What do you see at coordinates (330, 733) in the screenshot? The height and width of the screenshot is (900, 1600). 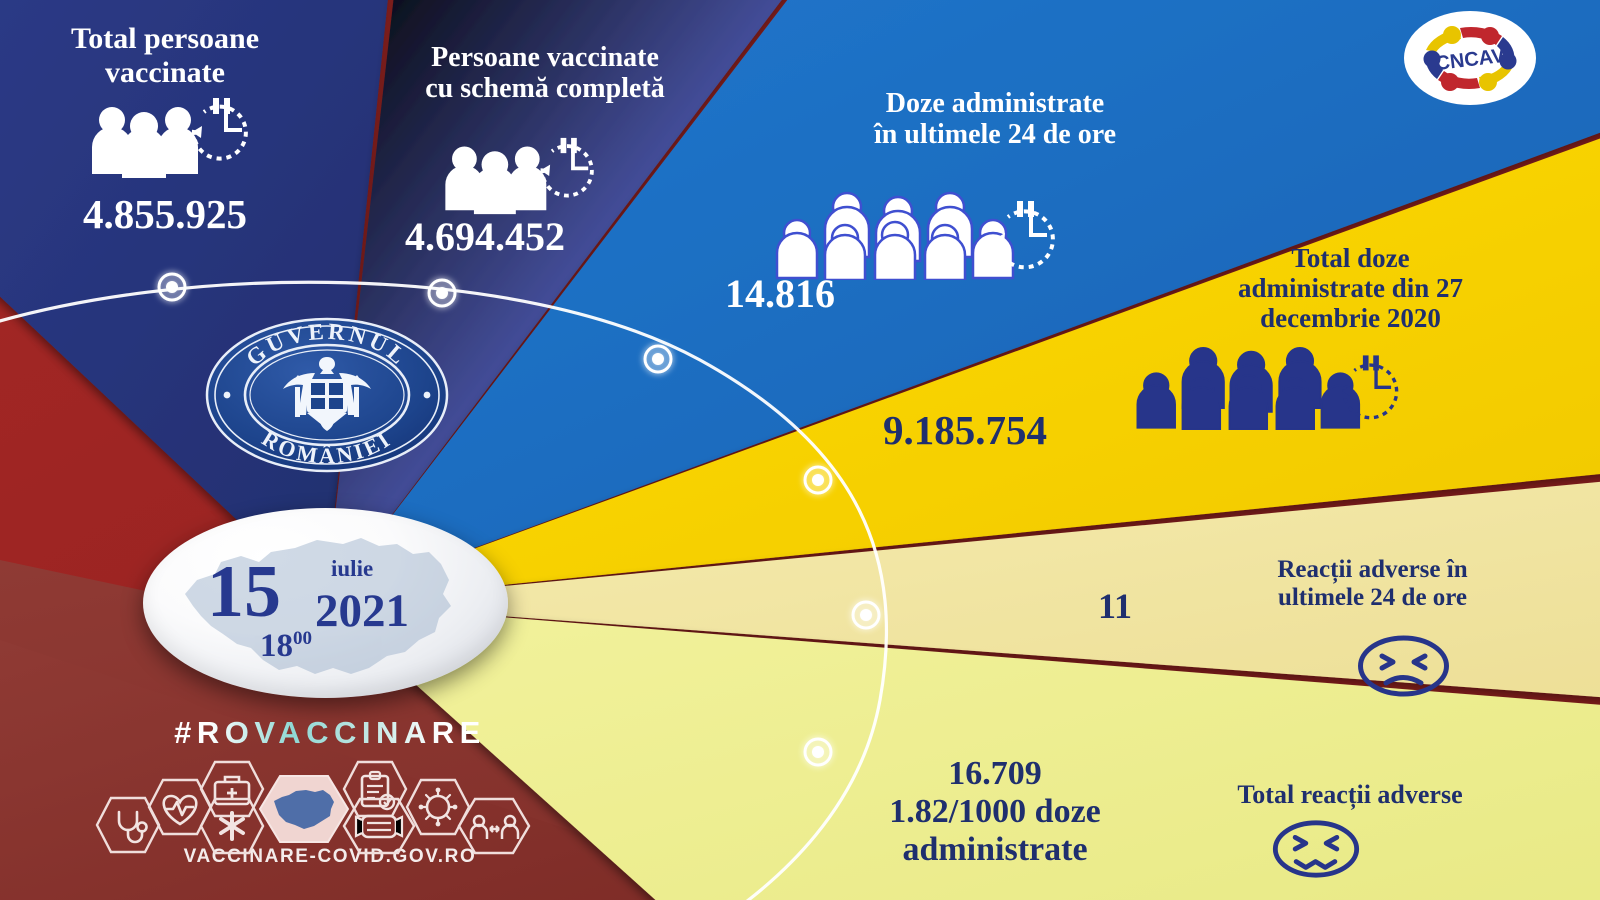 I see `hashtag-rovaccinare: #ROVACCINARE` at bounding box center [330, 733].